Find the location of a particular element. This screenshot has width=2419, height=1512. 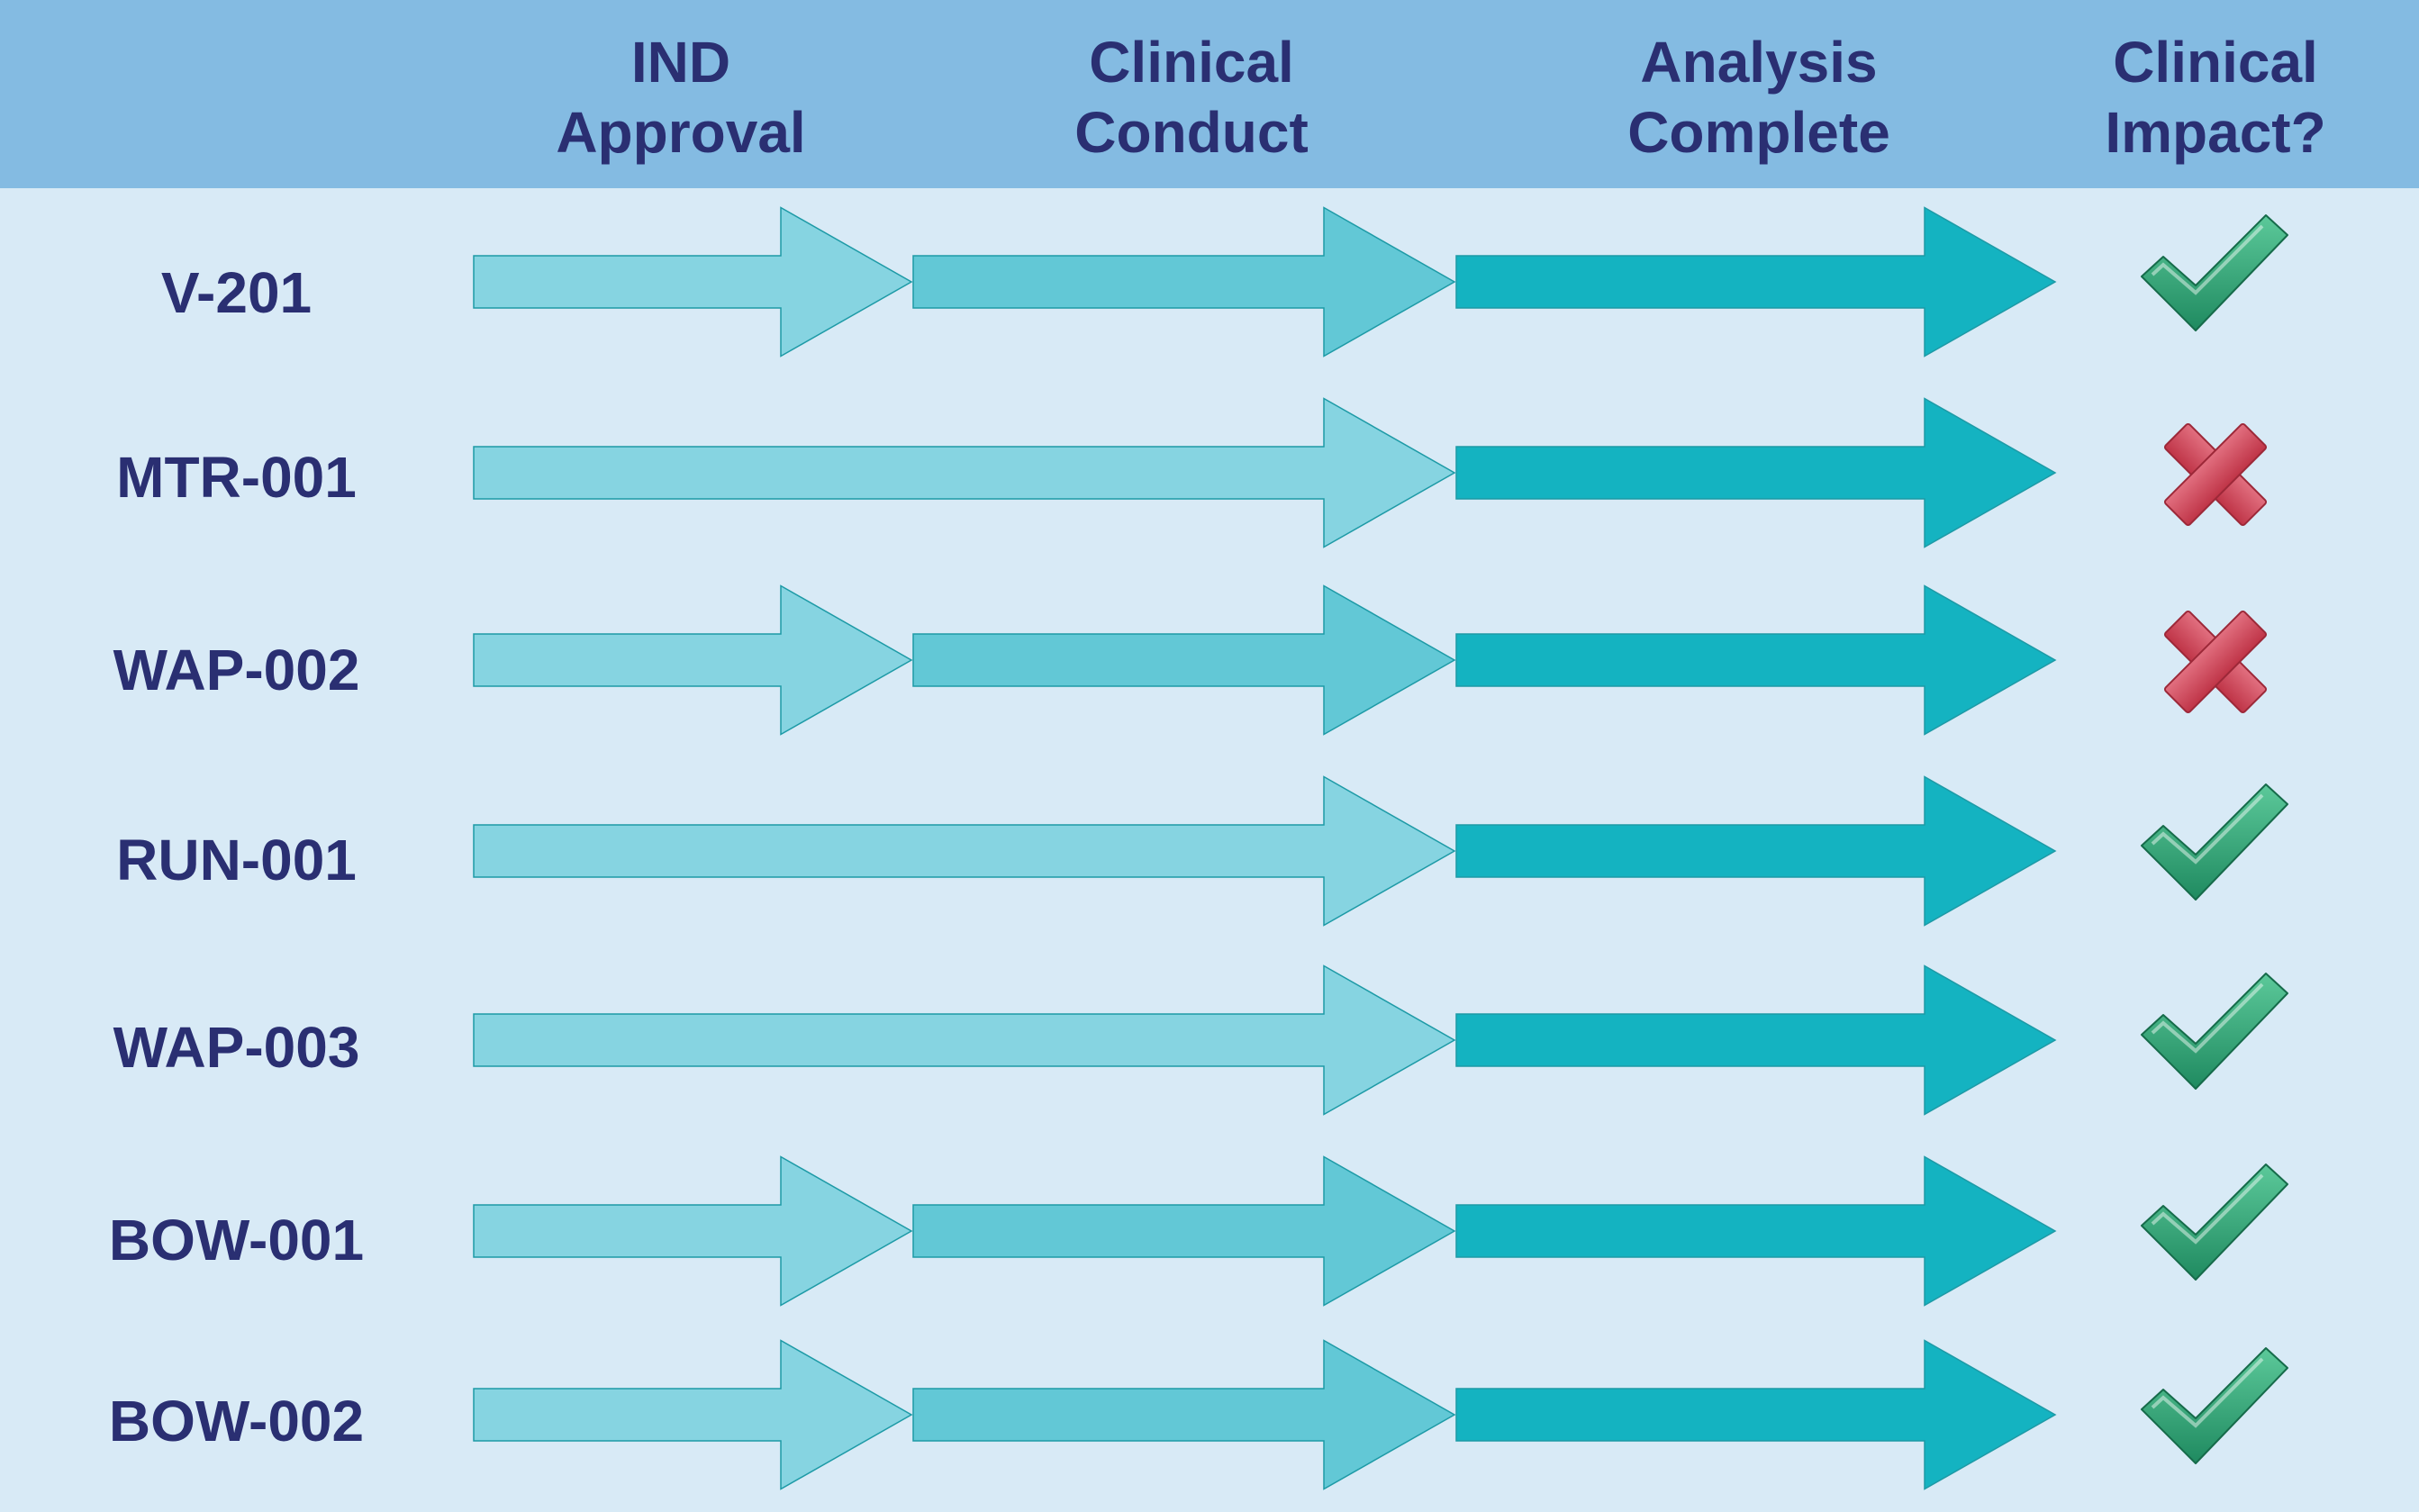

header-analysis-complete: Analysis Complete is located at coordinates (1759, 97).